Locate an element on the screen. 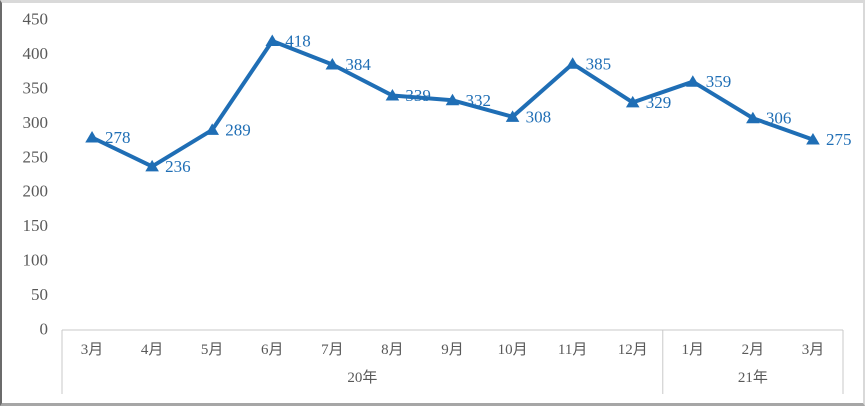 The width and height of the screenshot is (865, 406). data-label: 278 is located at coordinates (117, 137).